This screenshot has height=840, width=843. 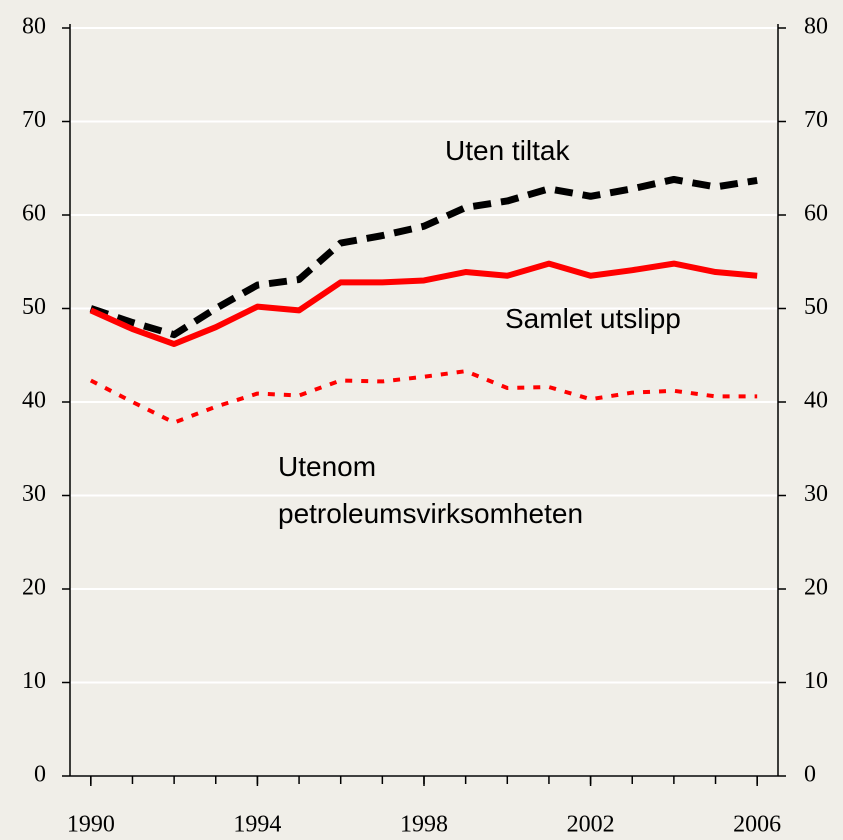 I want to click on annotation: Utenom, so click(x=327, y=466).